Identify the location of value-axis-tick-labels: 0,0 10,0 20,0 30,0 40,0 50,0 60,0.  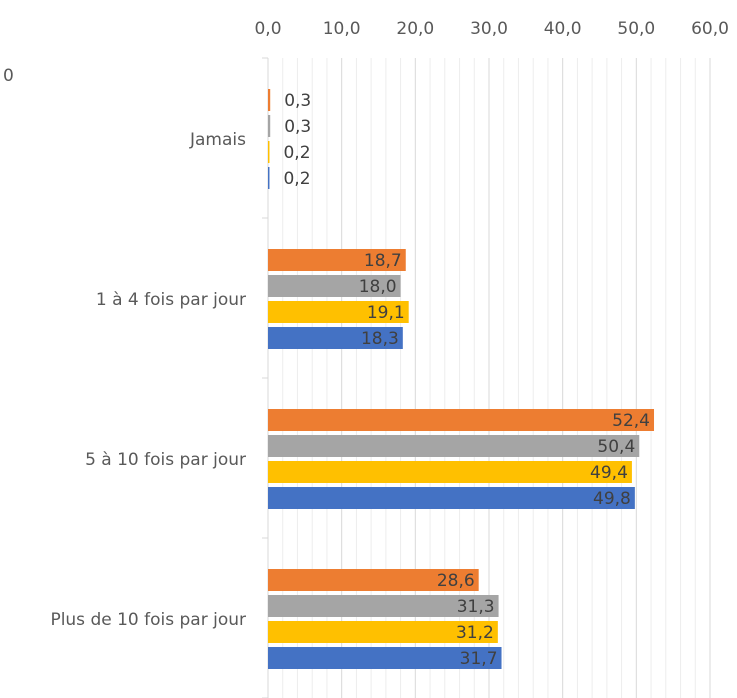
(491, 29).